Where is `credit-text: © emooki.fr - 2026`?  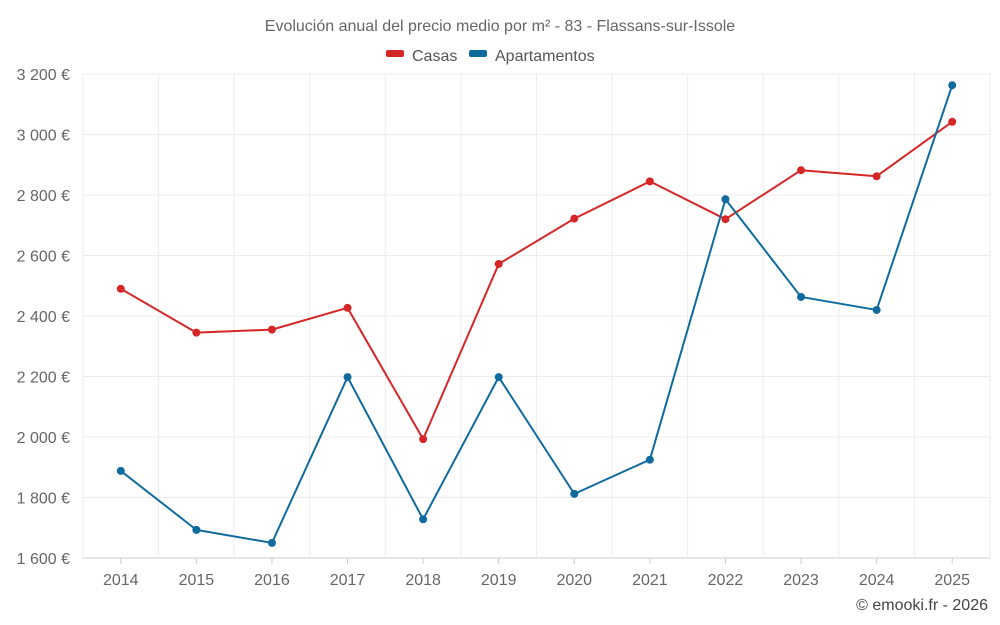 credit-text: © emooki.fr - 2026 is located at coordinates (922, 605).